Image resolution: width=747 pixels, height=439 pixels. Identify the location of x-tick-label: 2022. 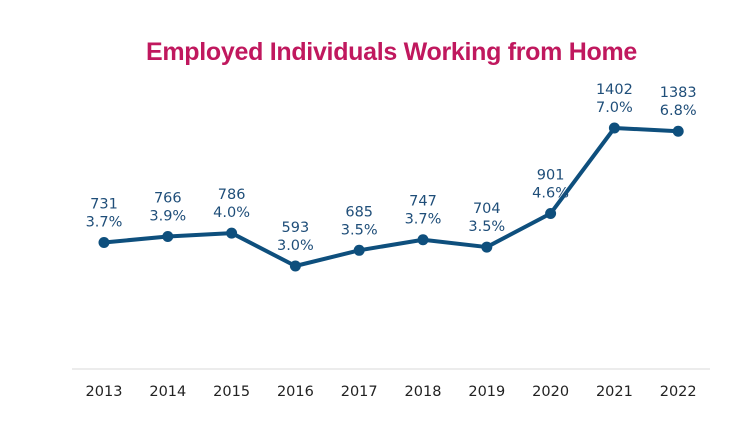
(678, 392).